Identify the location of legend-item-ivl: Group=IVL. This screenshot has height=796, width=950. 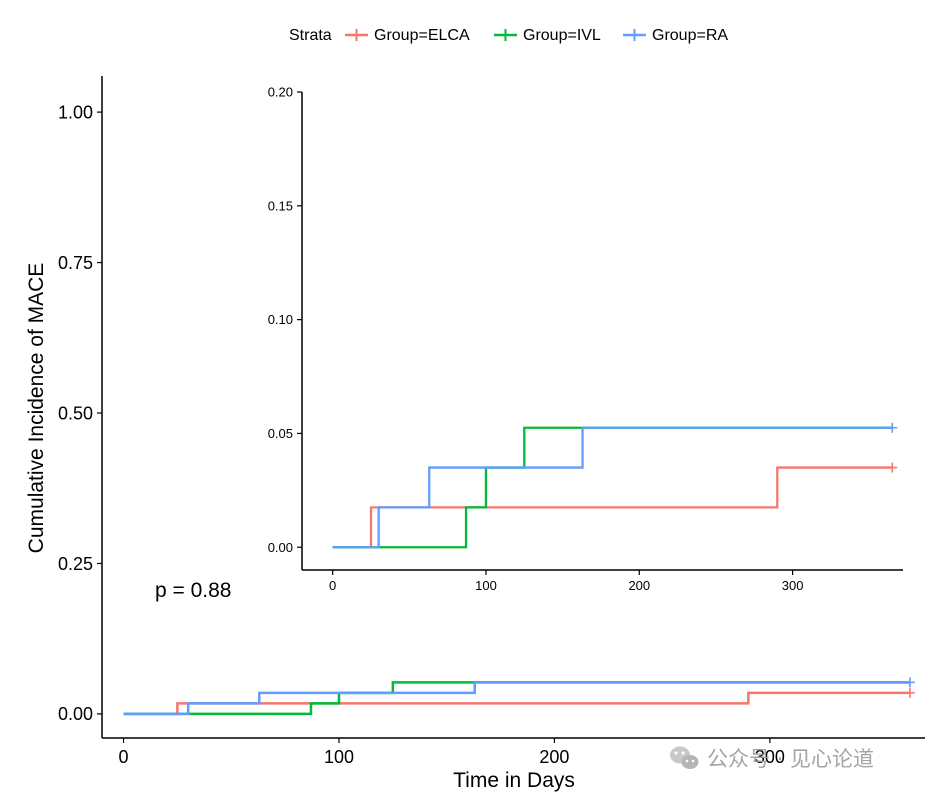
(547, 35).